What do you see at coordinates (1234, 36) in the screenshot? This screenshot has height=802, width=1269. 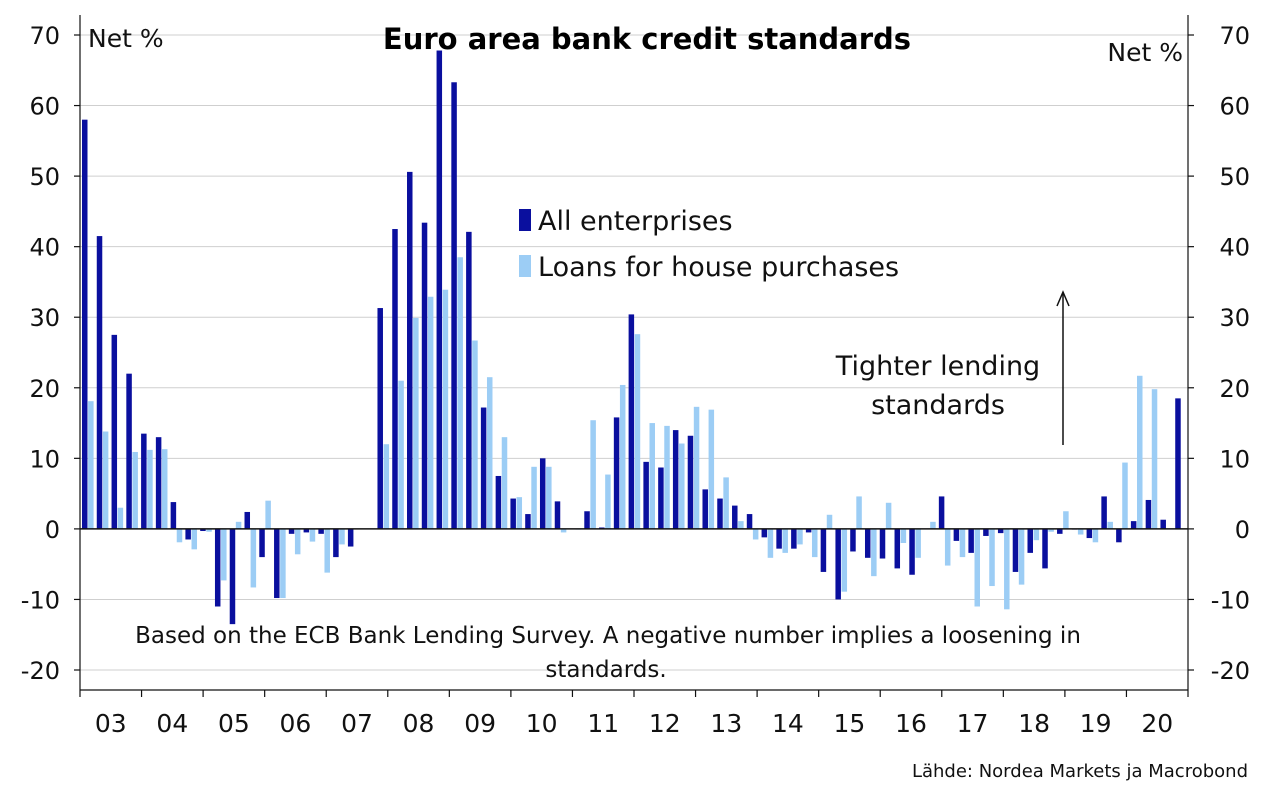 I see `y-tick-label-right: 70` at bounding box center [1234, 36].